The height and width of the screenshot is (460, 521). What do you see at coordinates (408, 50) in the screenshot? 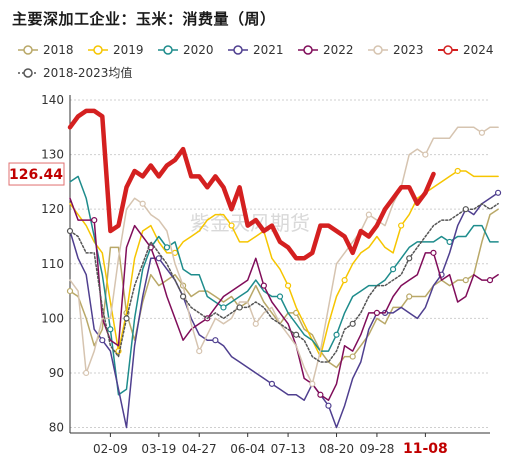
I see `legend-label: 2023` at bounding box center [408, 50].